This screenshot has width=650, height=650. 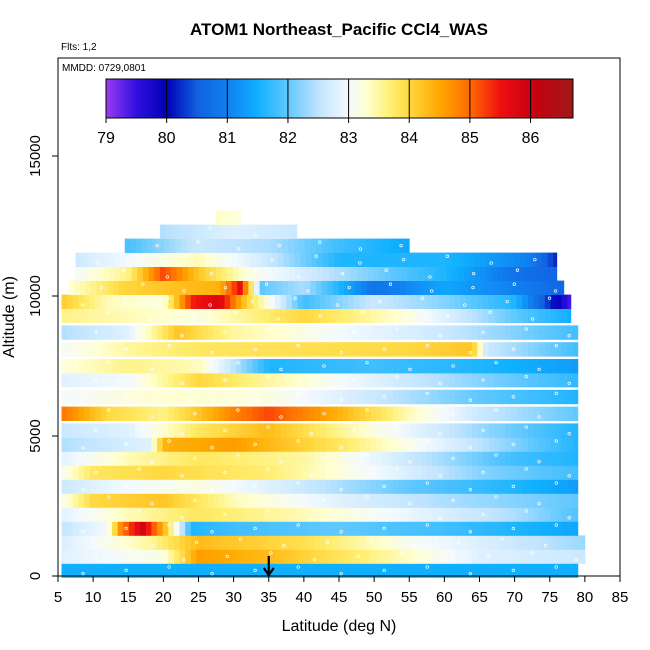 What do you see at coordinates (198, 597) in the screenshot?
I see `x-tick-label: 25` at bounding box center [198, 597].